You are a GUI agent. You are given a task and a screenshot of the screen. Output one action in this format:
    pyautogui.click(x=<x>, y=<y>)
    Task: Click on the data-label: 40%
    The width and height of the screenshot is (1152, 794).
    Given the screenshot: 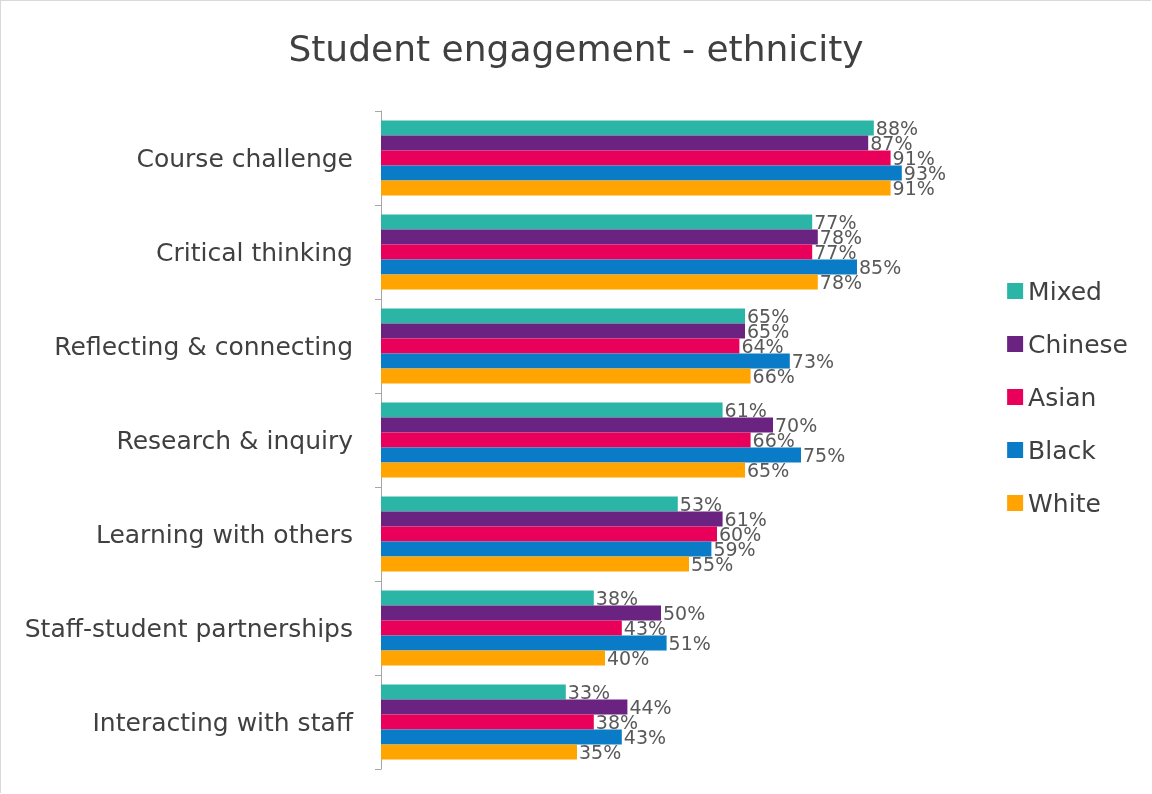 What is the action you would take?
    pyautogui.click(x=628, y=658)
    